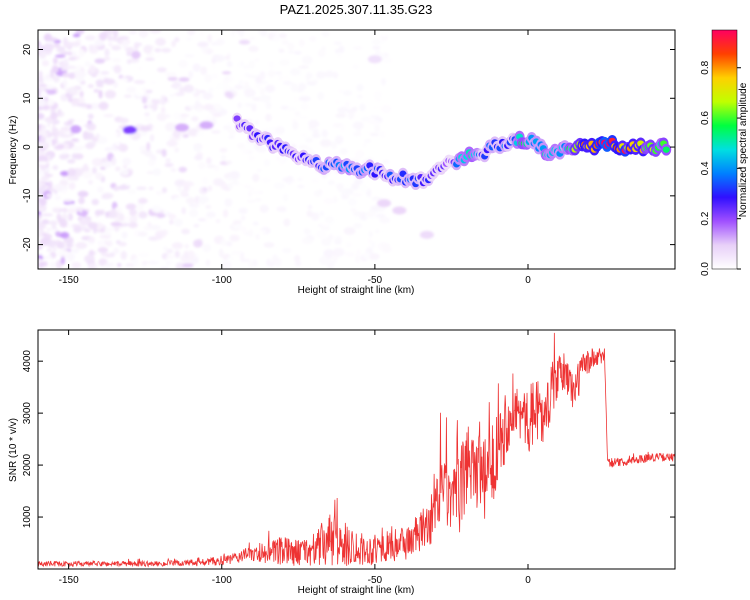  What do you see at coordinates (666, 149) in the screenshot?
I see `ridge-cell` at bounding box center [666, 149].